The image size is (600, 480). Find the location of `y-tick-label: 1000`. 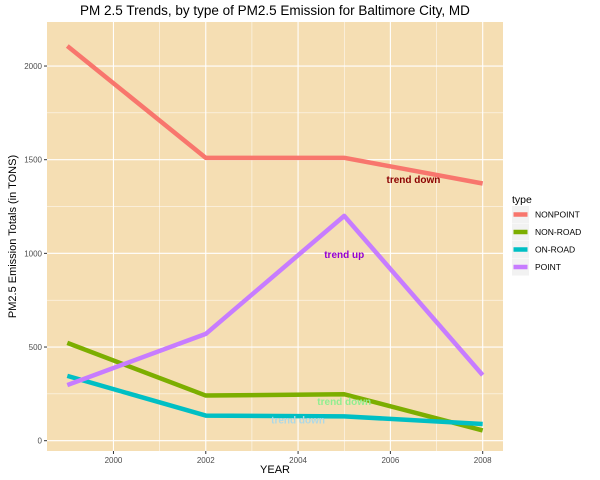

y-tick-label: 1000 is located at coordinates (33, 253).